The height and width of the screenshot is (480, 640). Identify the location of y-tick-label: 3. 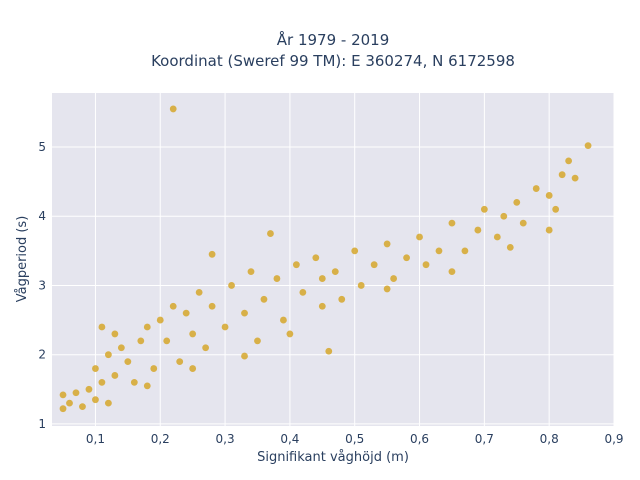
(42, 285).